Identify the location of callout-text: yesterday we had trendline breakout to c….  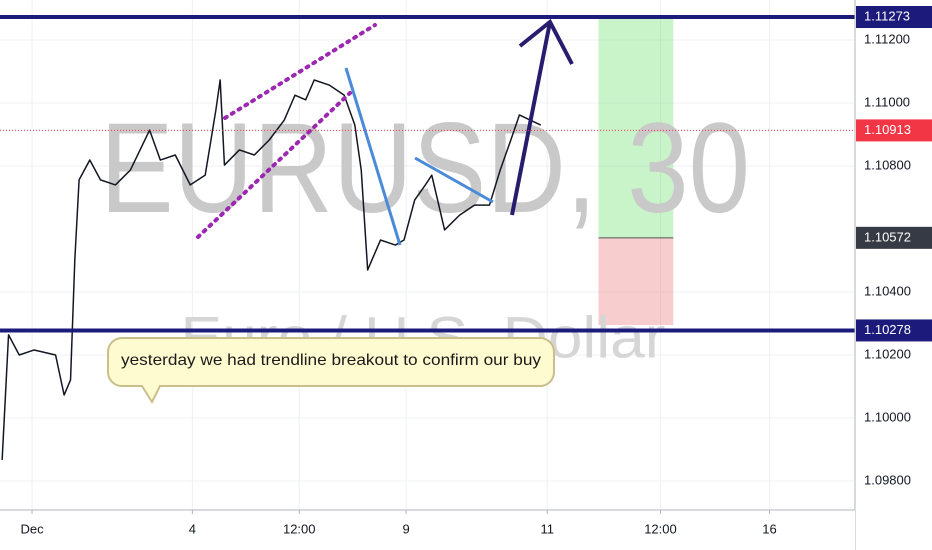
(331, 360).